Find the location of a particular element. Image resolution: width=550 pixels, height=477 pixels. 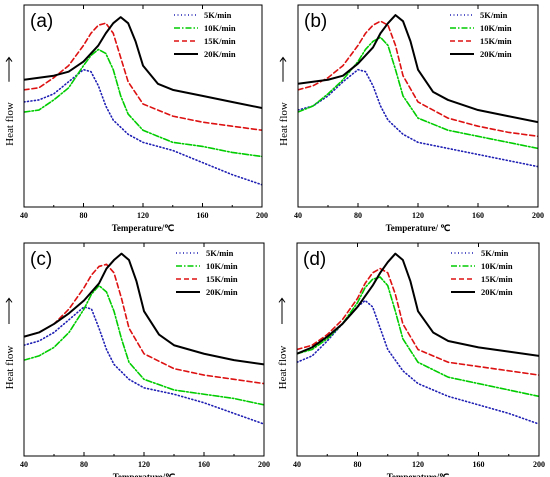

panel-letter: (b) is located at coordinates (315, 21).